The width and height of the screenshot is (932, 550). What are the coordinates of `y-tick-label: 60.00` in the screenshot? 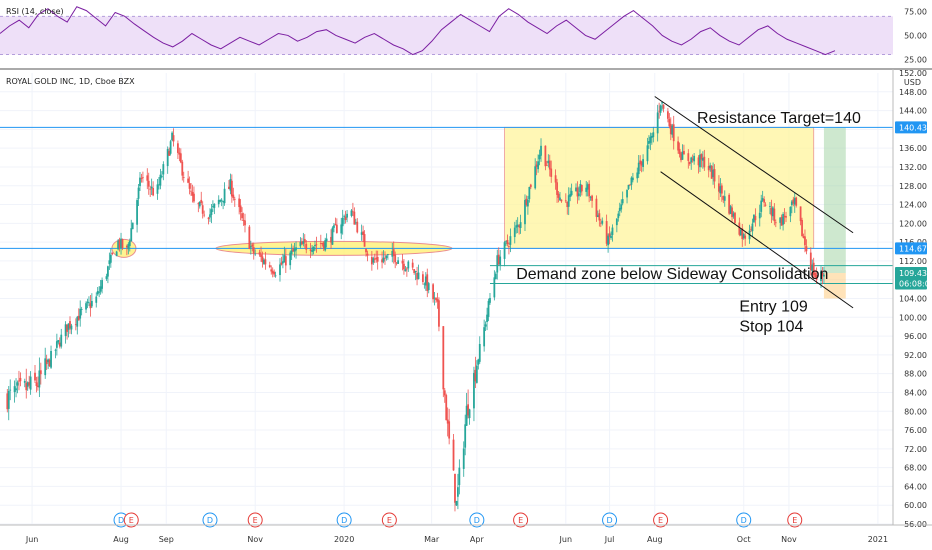 It's located at (915, 505).